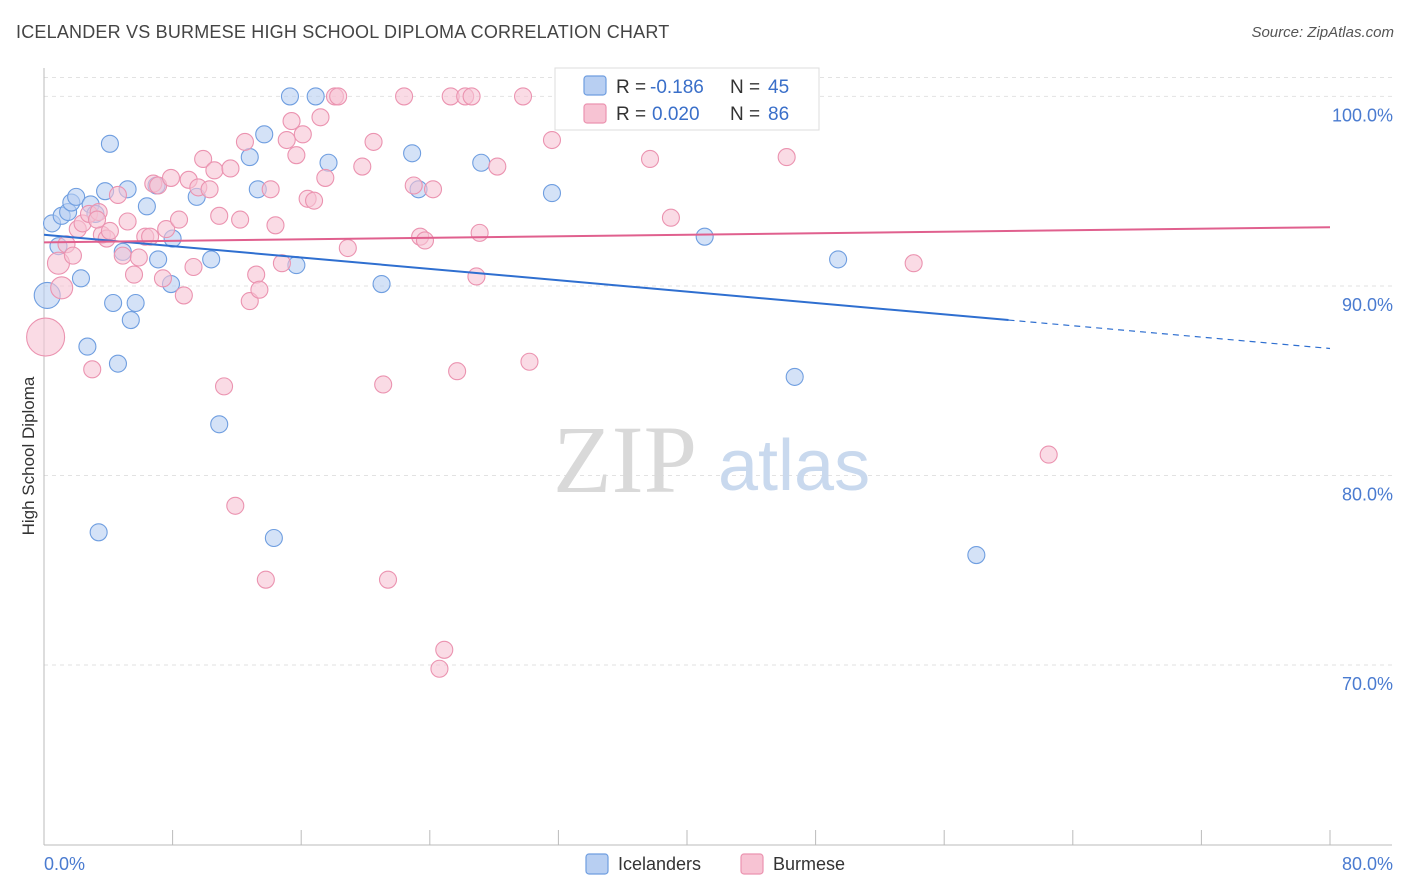 This screenshot has width=1406, height=892. What do you see at coordinates (676, 114) in the screenshot?
I see `burmese-r-value: 0.020` at bounding box center [676, 114].